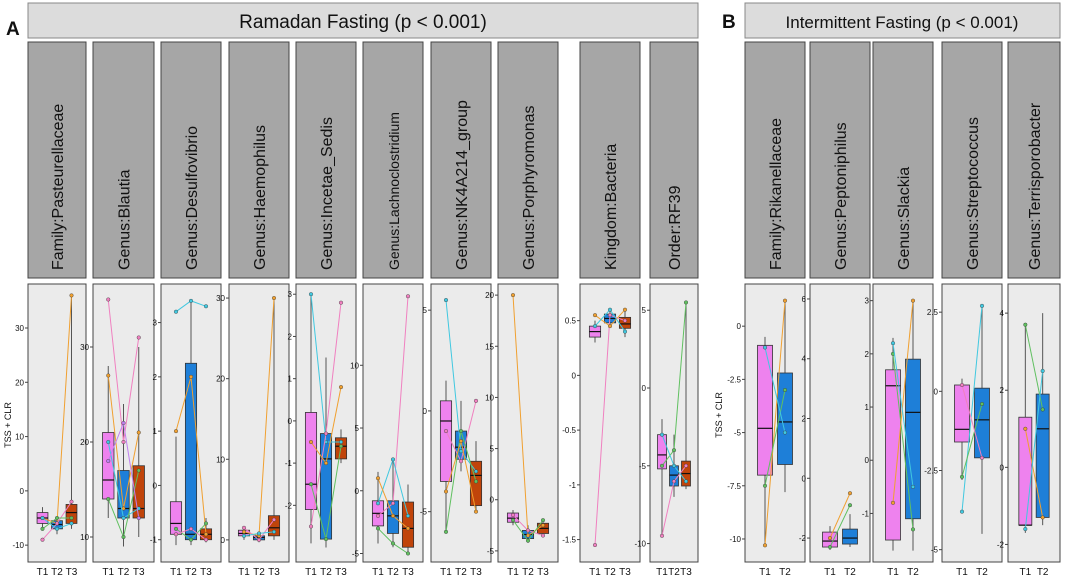  I want to click on facet-title: Genus:Blautia, so click(125, 219).